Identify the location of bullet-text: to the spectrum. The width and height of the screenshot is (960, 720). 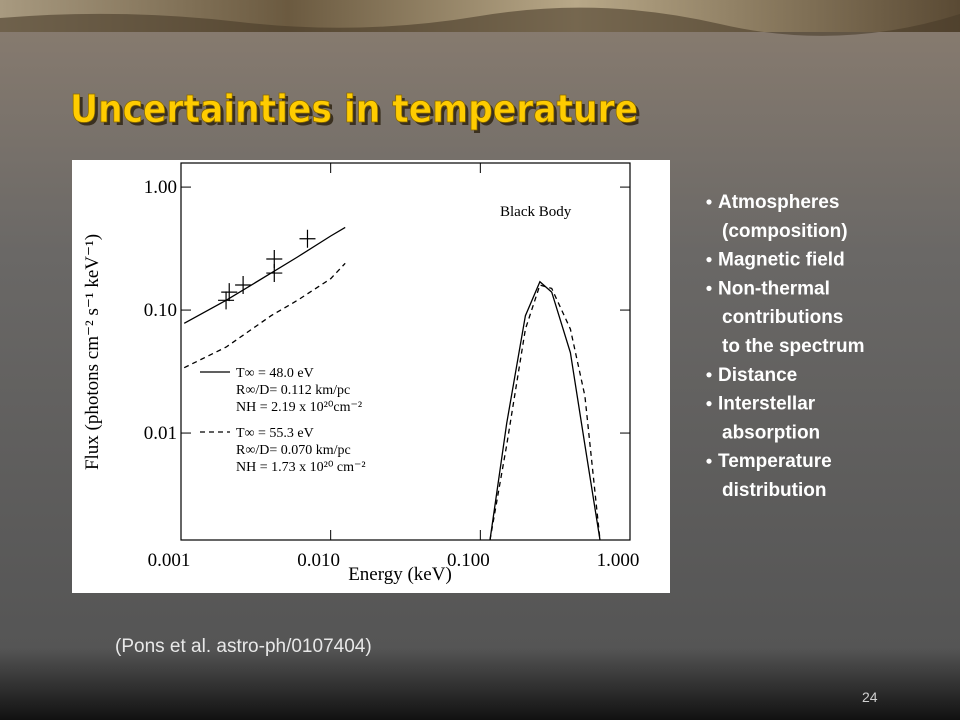
(793, 346).